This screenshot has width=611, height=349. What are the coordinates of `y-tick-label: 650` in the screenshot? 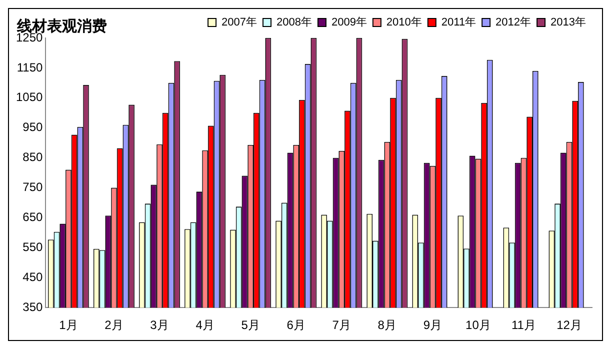 It's located at (33, 217).